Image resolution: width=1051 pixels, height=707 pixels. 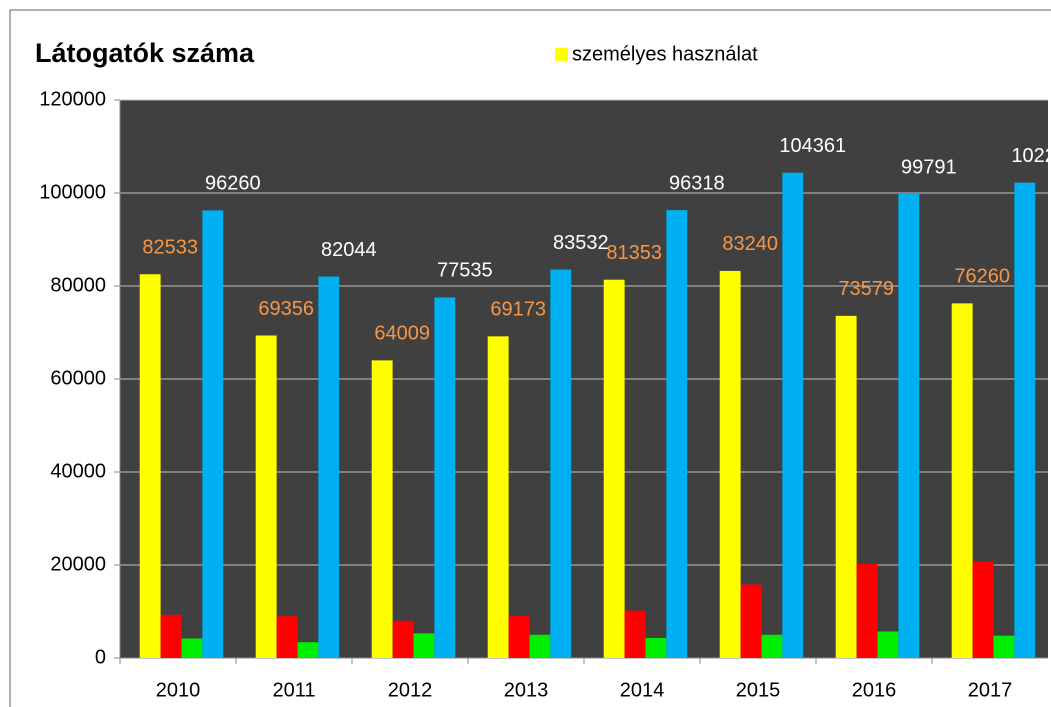 I want to click on x-tick-label: 2010, so click(x=178, y=690).